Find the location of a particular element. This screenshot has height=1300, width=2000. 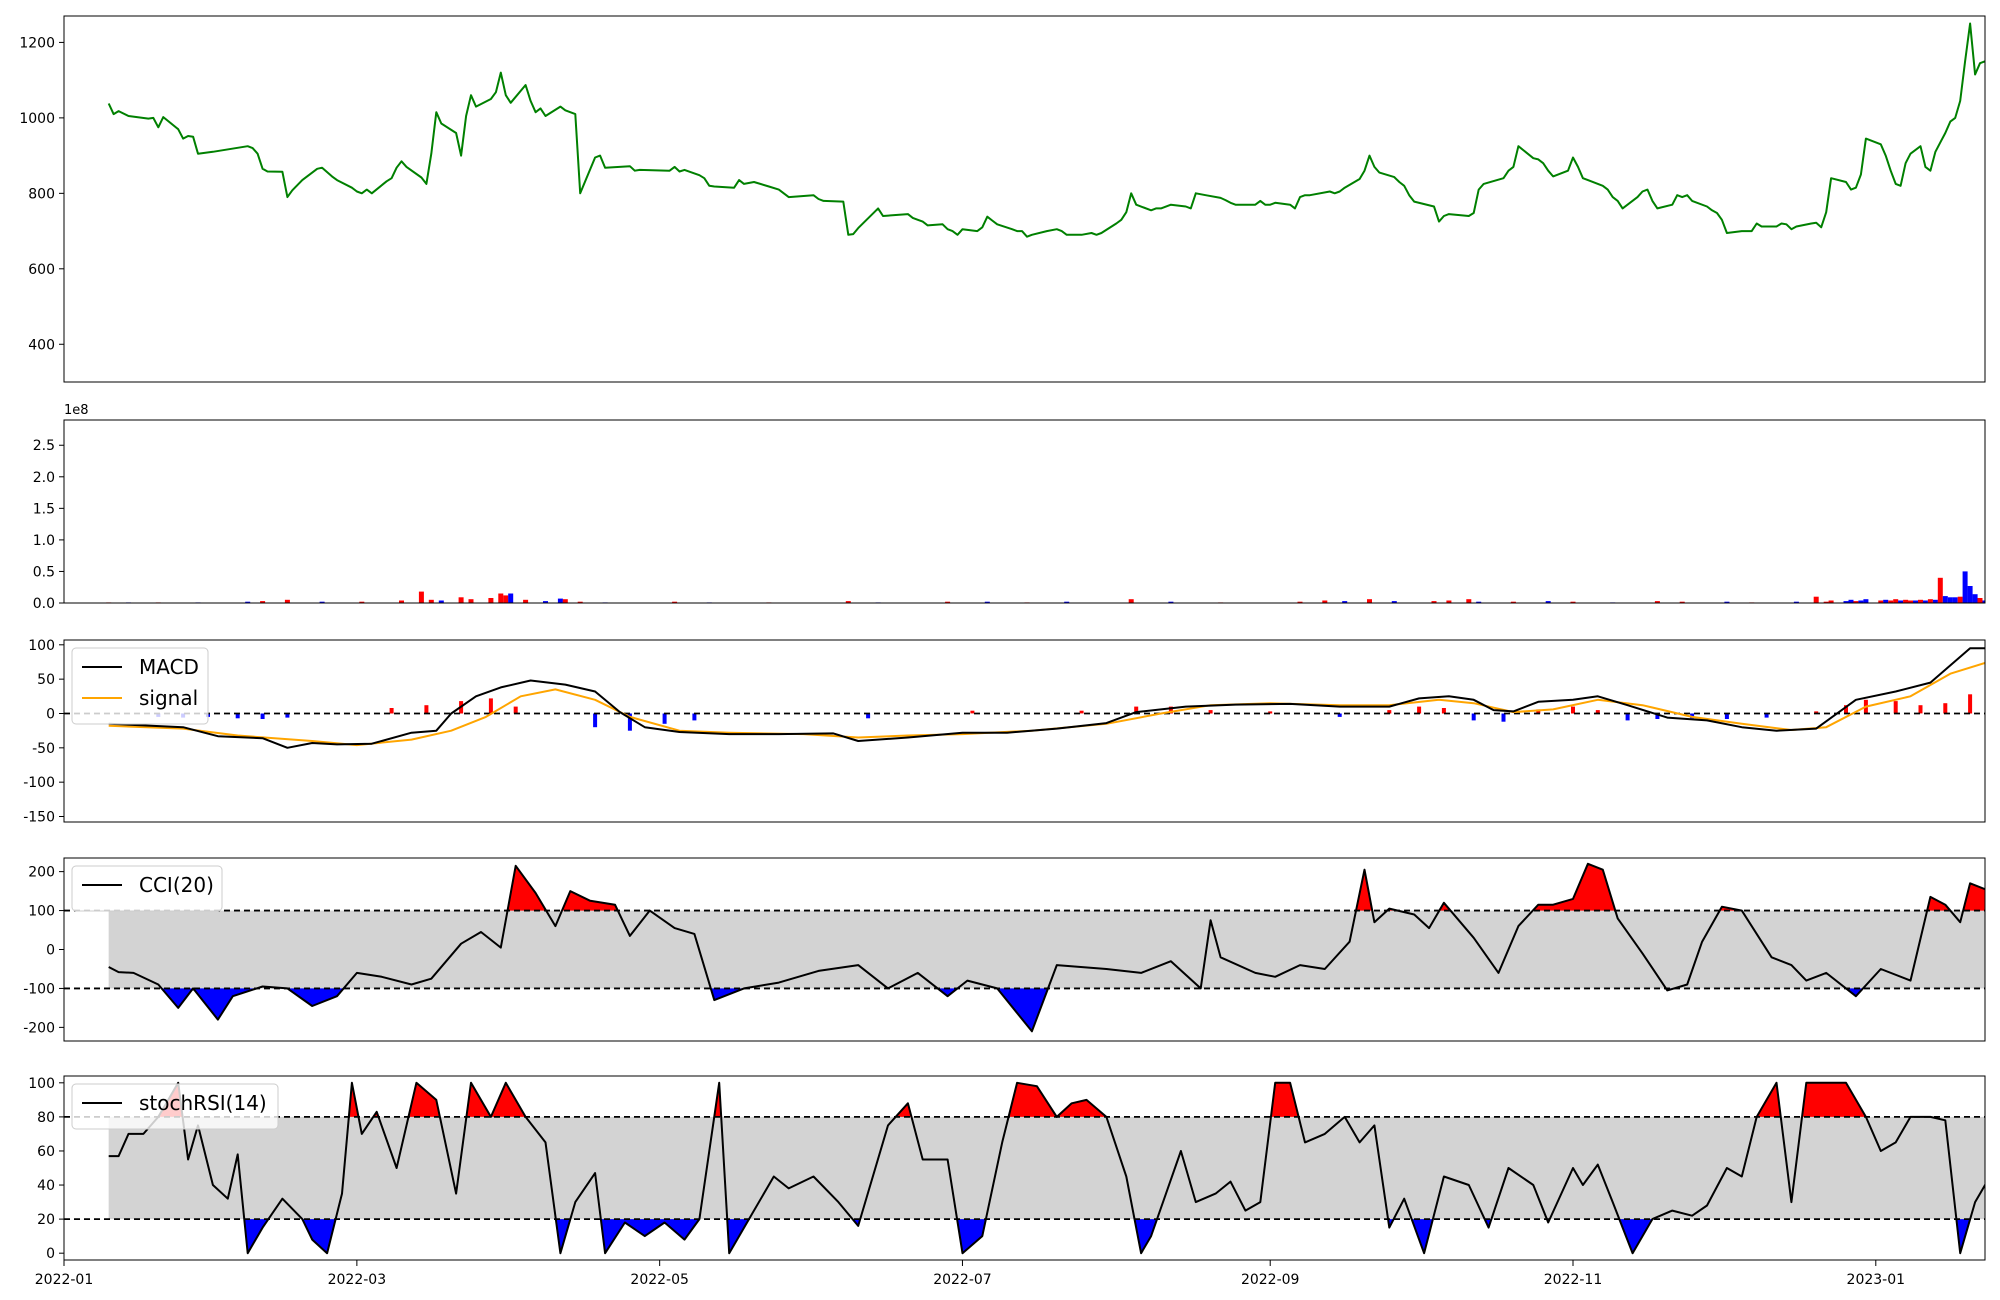

x-tick-label: 2022-03 is located at coordinates (357, 1280).